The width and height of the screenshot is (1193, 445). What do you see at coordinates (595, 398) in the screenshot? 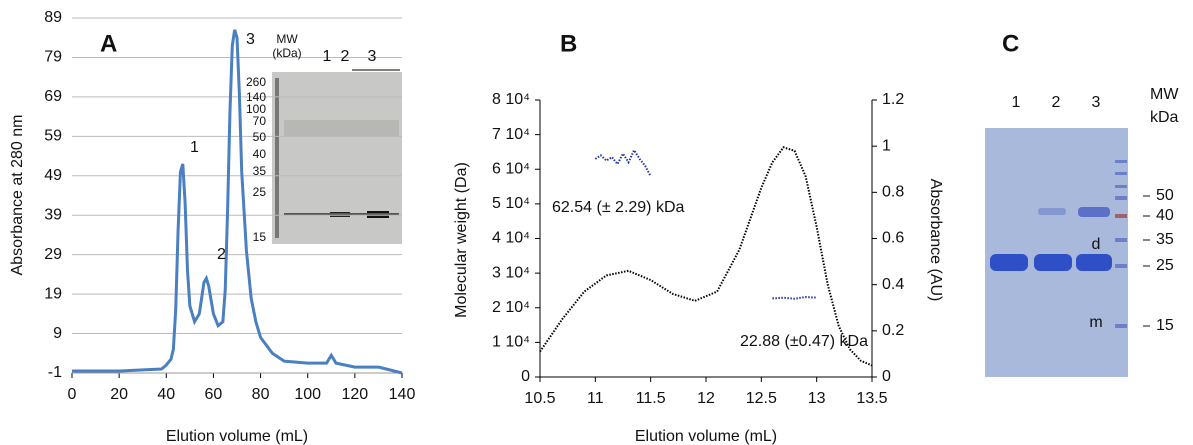
I see `x-tick-label: 11` at bounding box center [595, 398].